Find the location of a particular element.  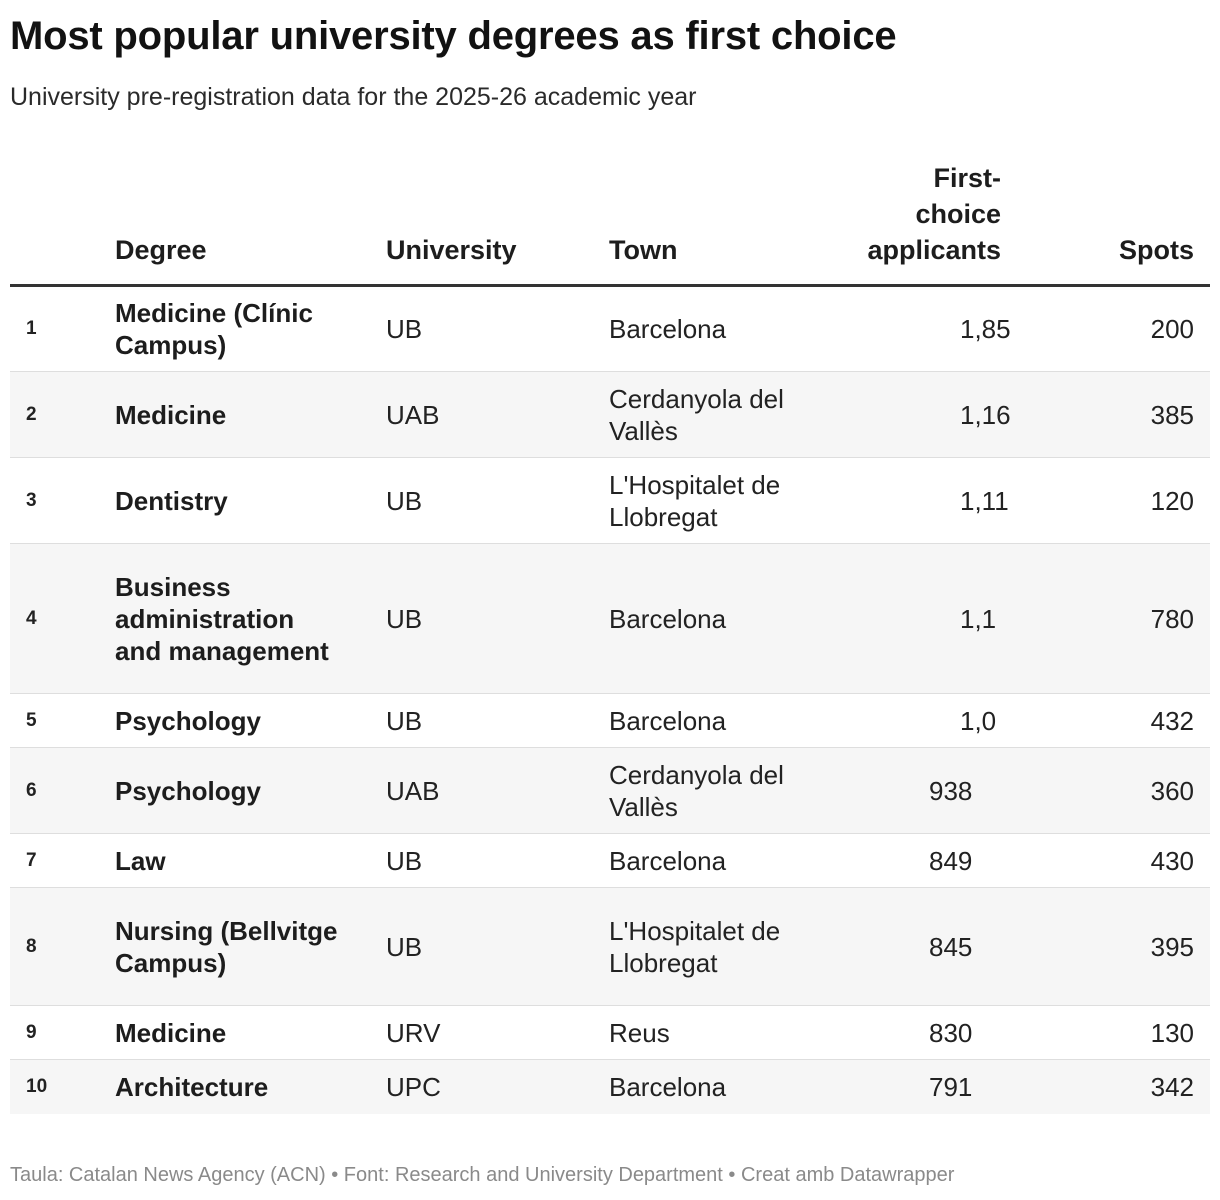

rank-cell: 4 is located at coordinates (62, 618).